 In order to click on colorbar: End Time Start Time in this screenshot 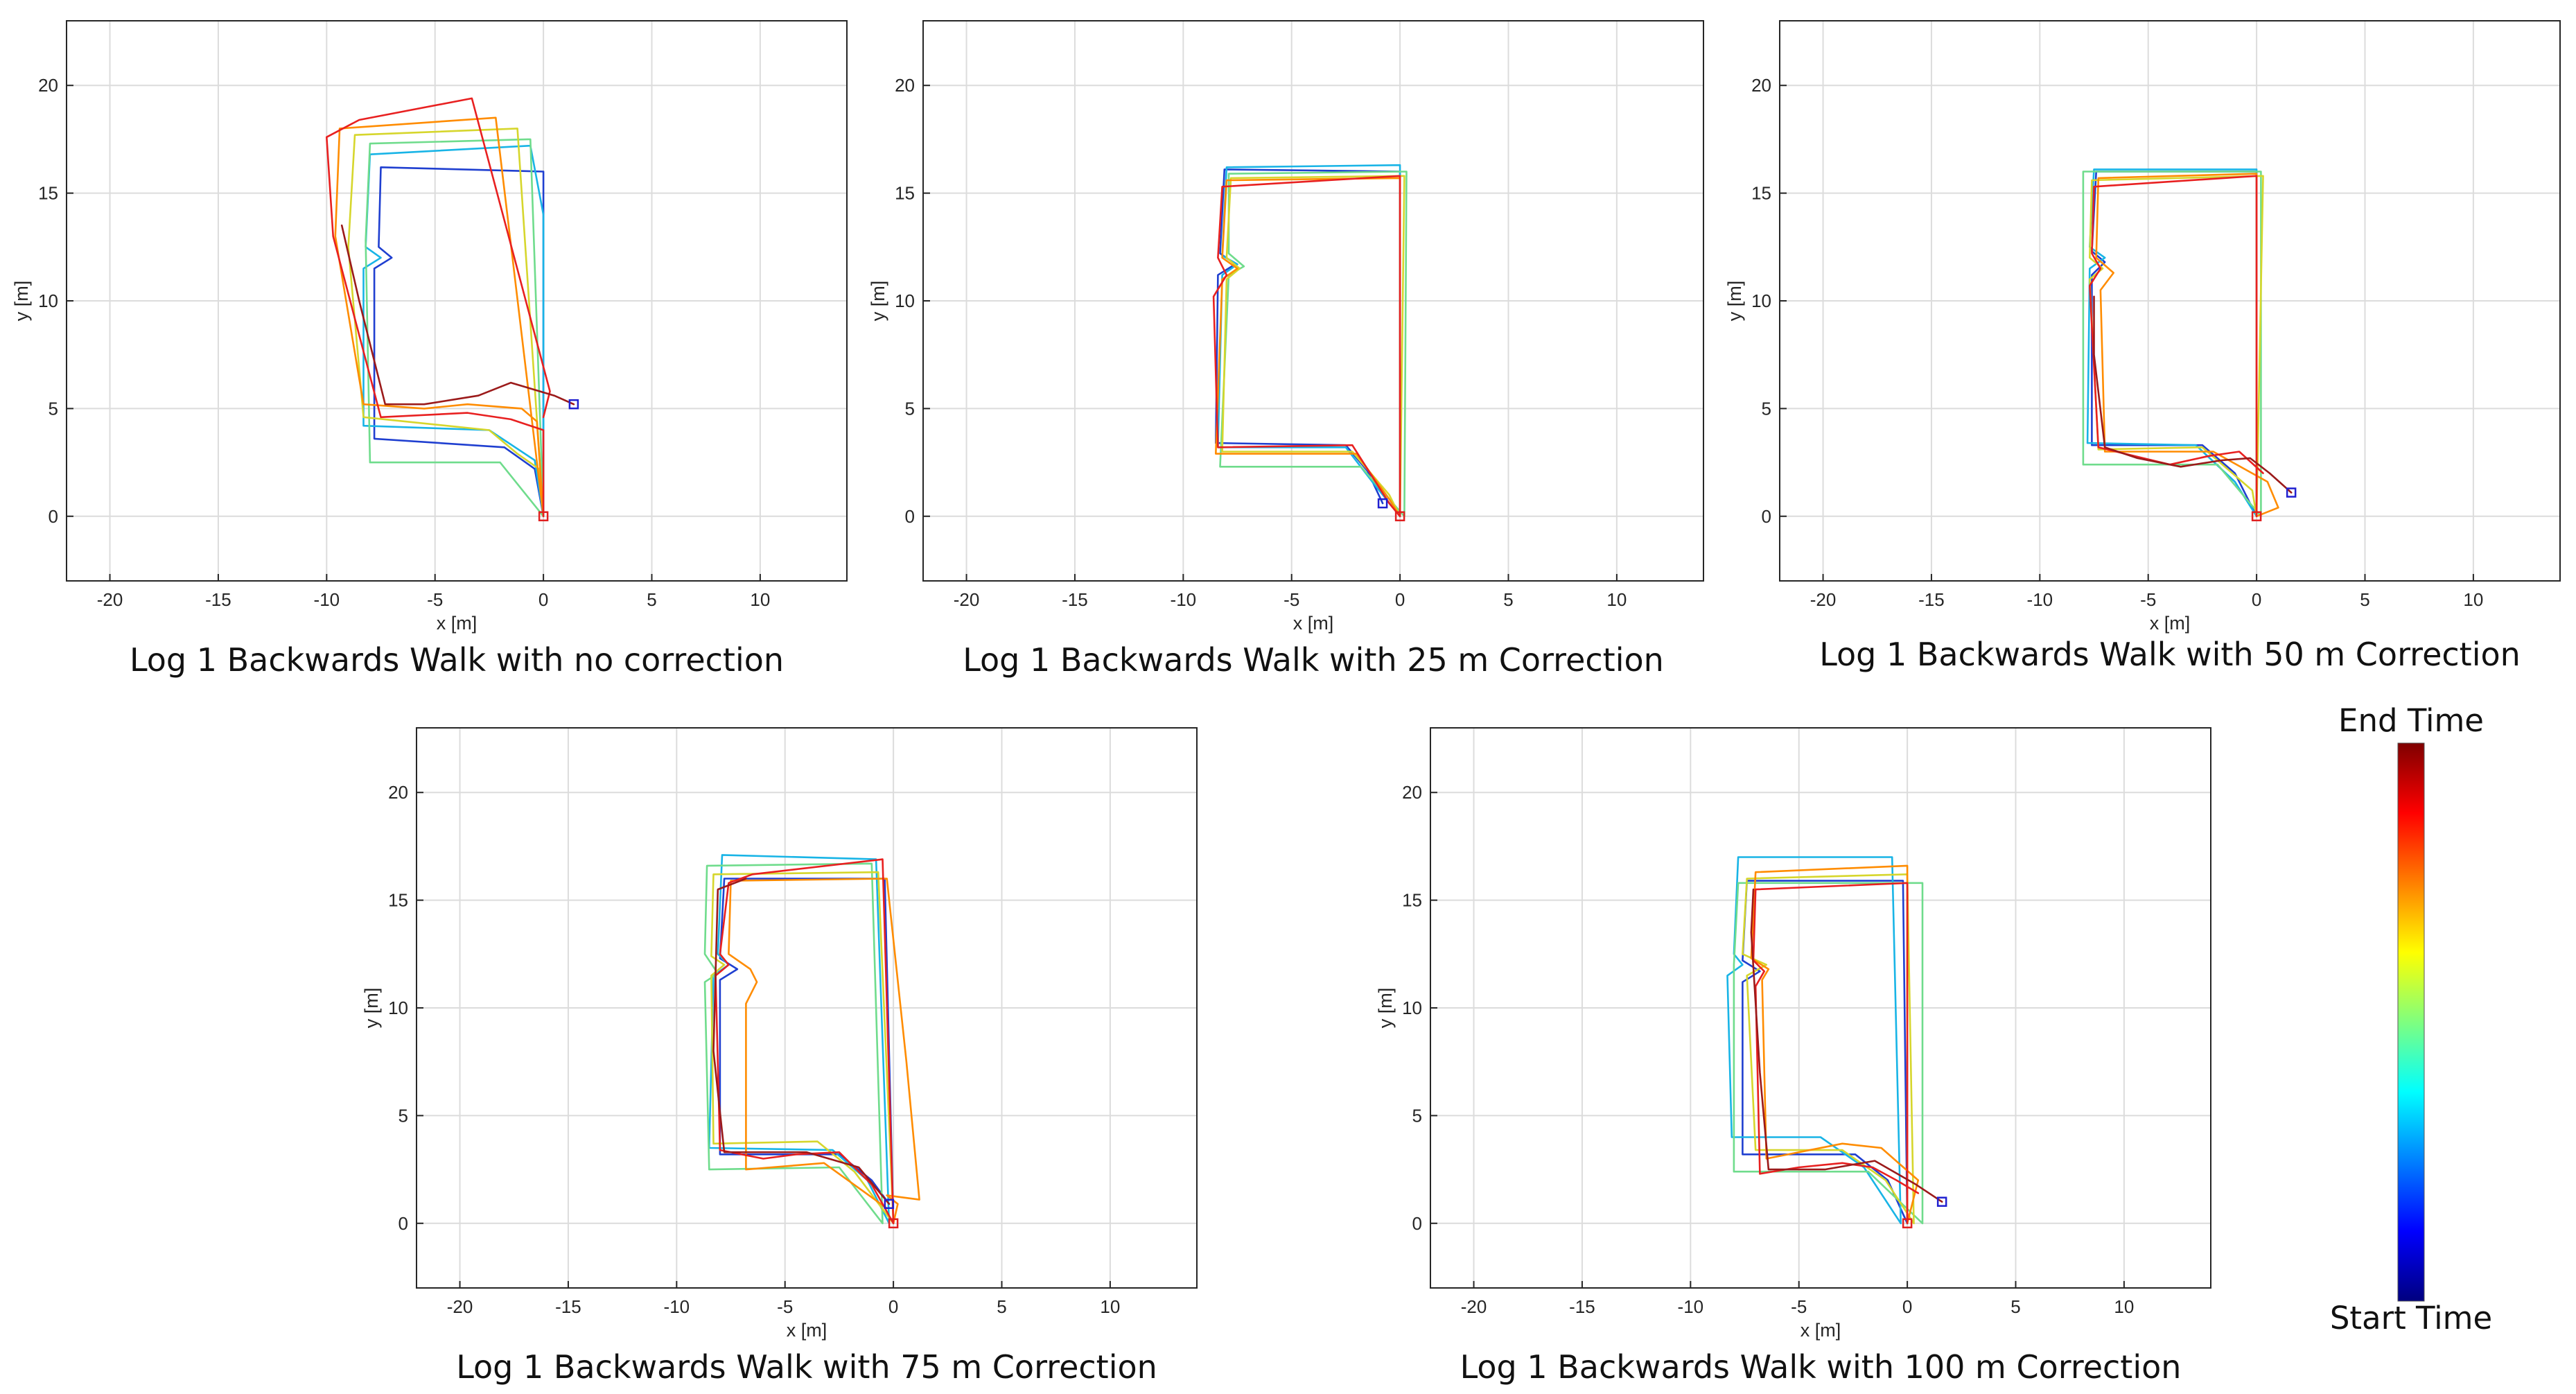, I will do `click(2411, 1019)`.